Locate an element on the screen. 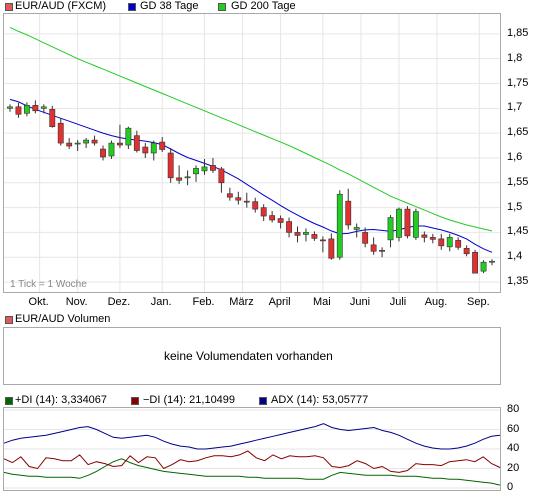 Image resolution: width=545 pixels, height=496 pixels. legend-minusdi-label: −DI (14): 21,10499 is located at coordinates (189, 400).